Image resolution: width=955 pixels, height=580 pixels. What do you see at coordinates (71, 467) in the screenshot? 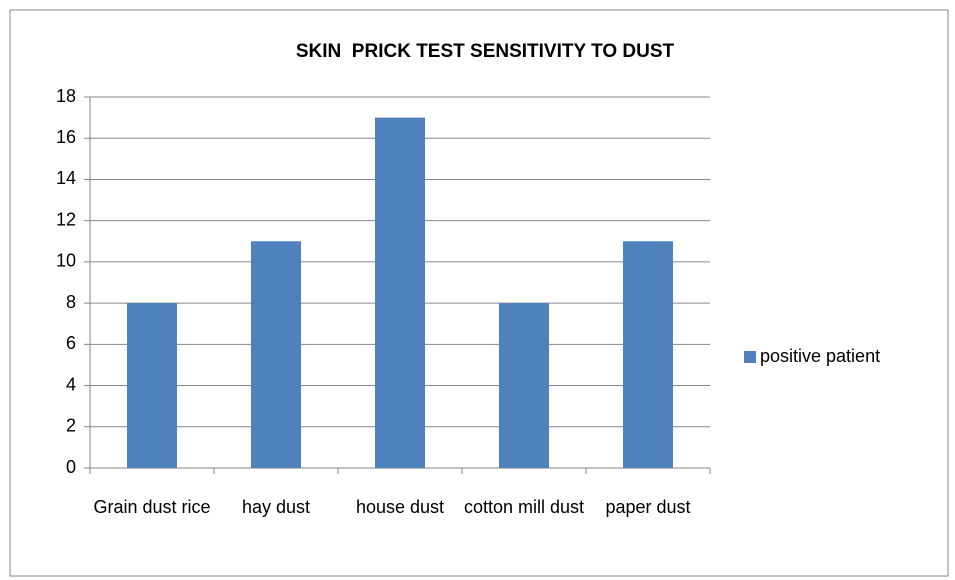
I see `y-tick-label: 0` at bounding box center [71, 467].